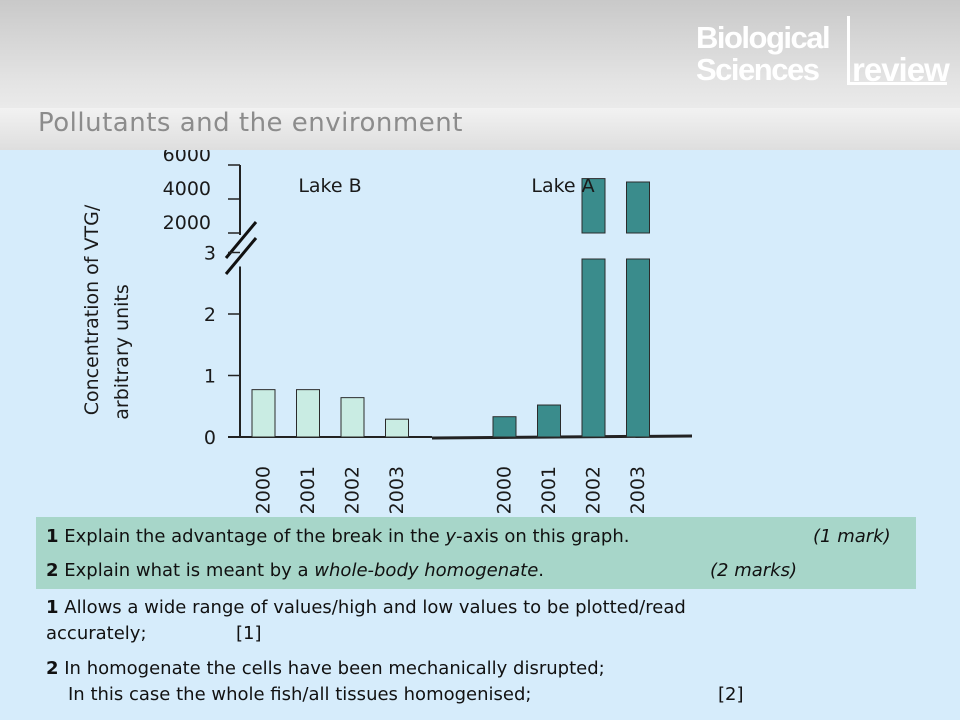  Describe the element at coordinates (541, 570) in the screenshot. I see `question-2-text-b: .` at that location.